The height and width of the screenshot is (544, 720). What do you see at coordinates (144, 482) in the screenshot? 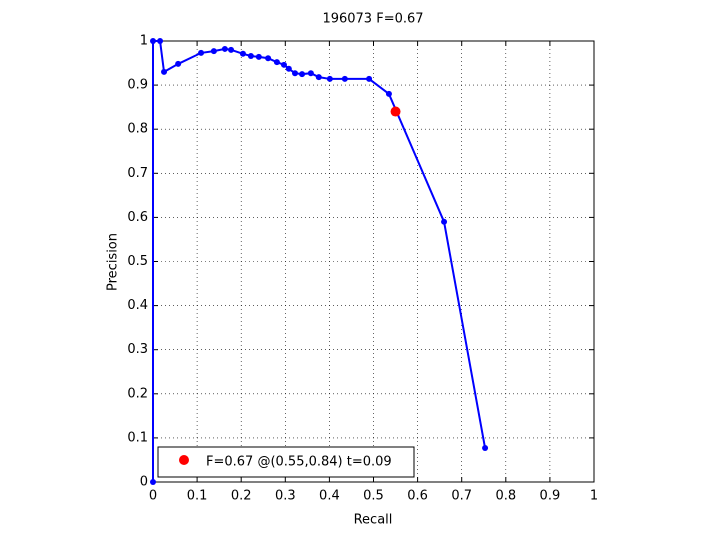
I see `y-tick-label: 0` at bounding box center [144, 482].